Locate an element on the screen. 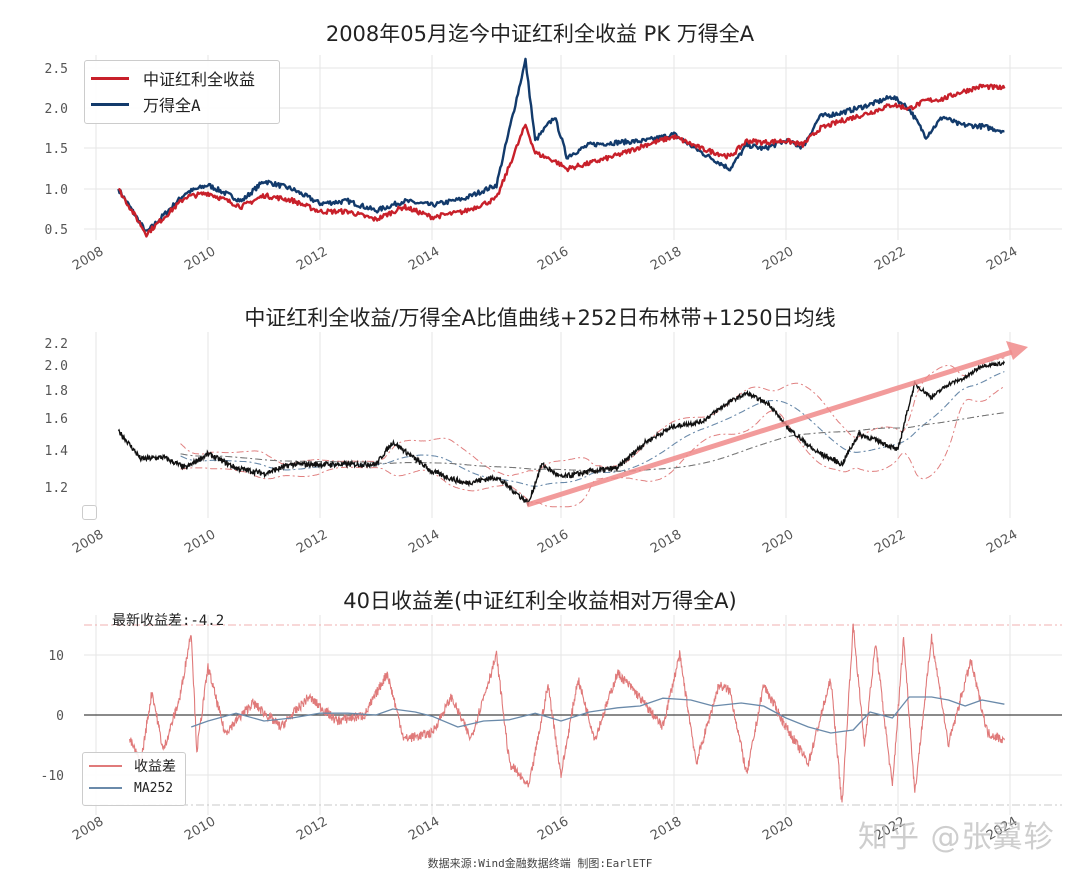  latest-return-diff-note: 最新收益差:-4.2 is located at coordinates (168, 621).